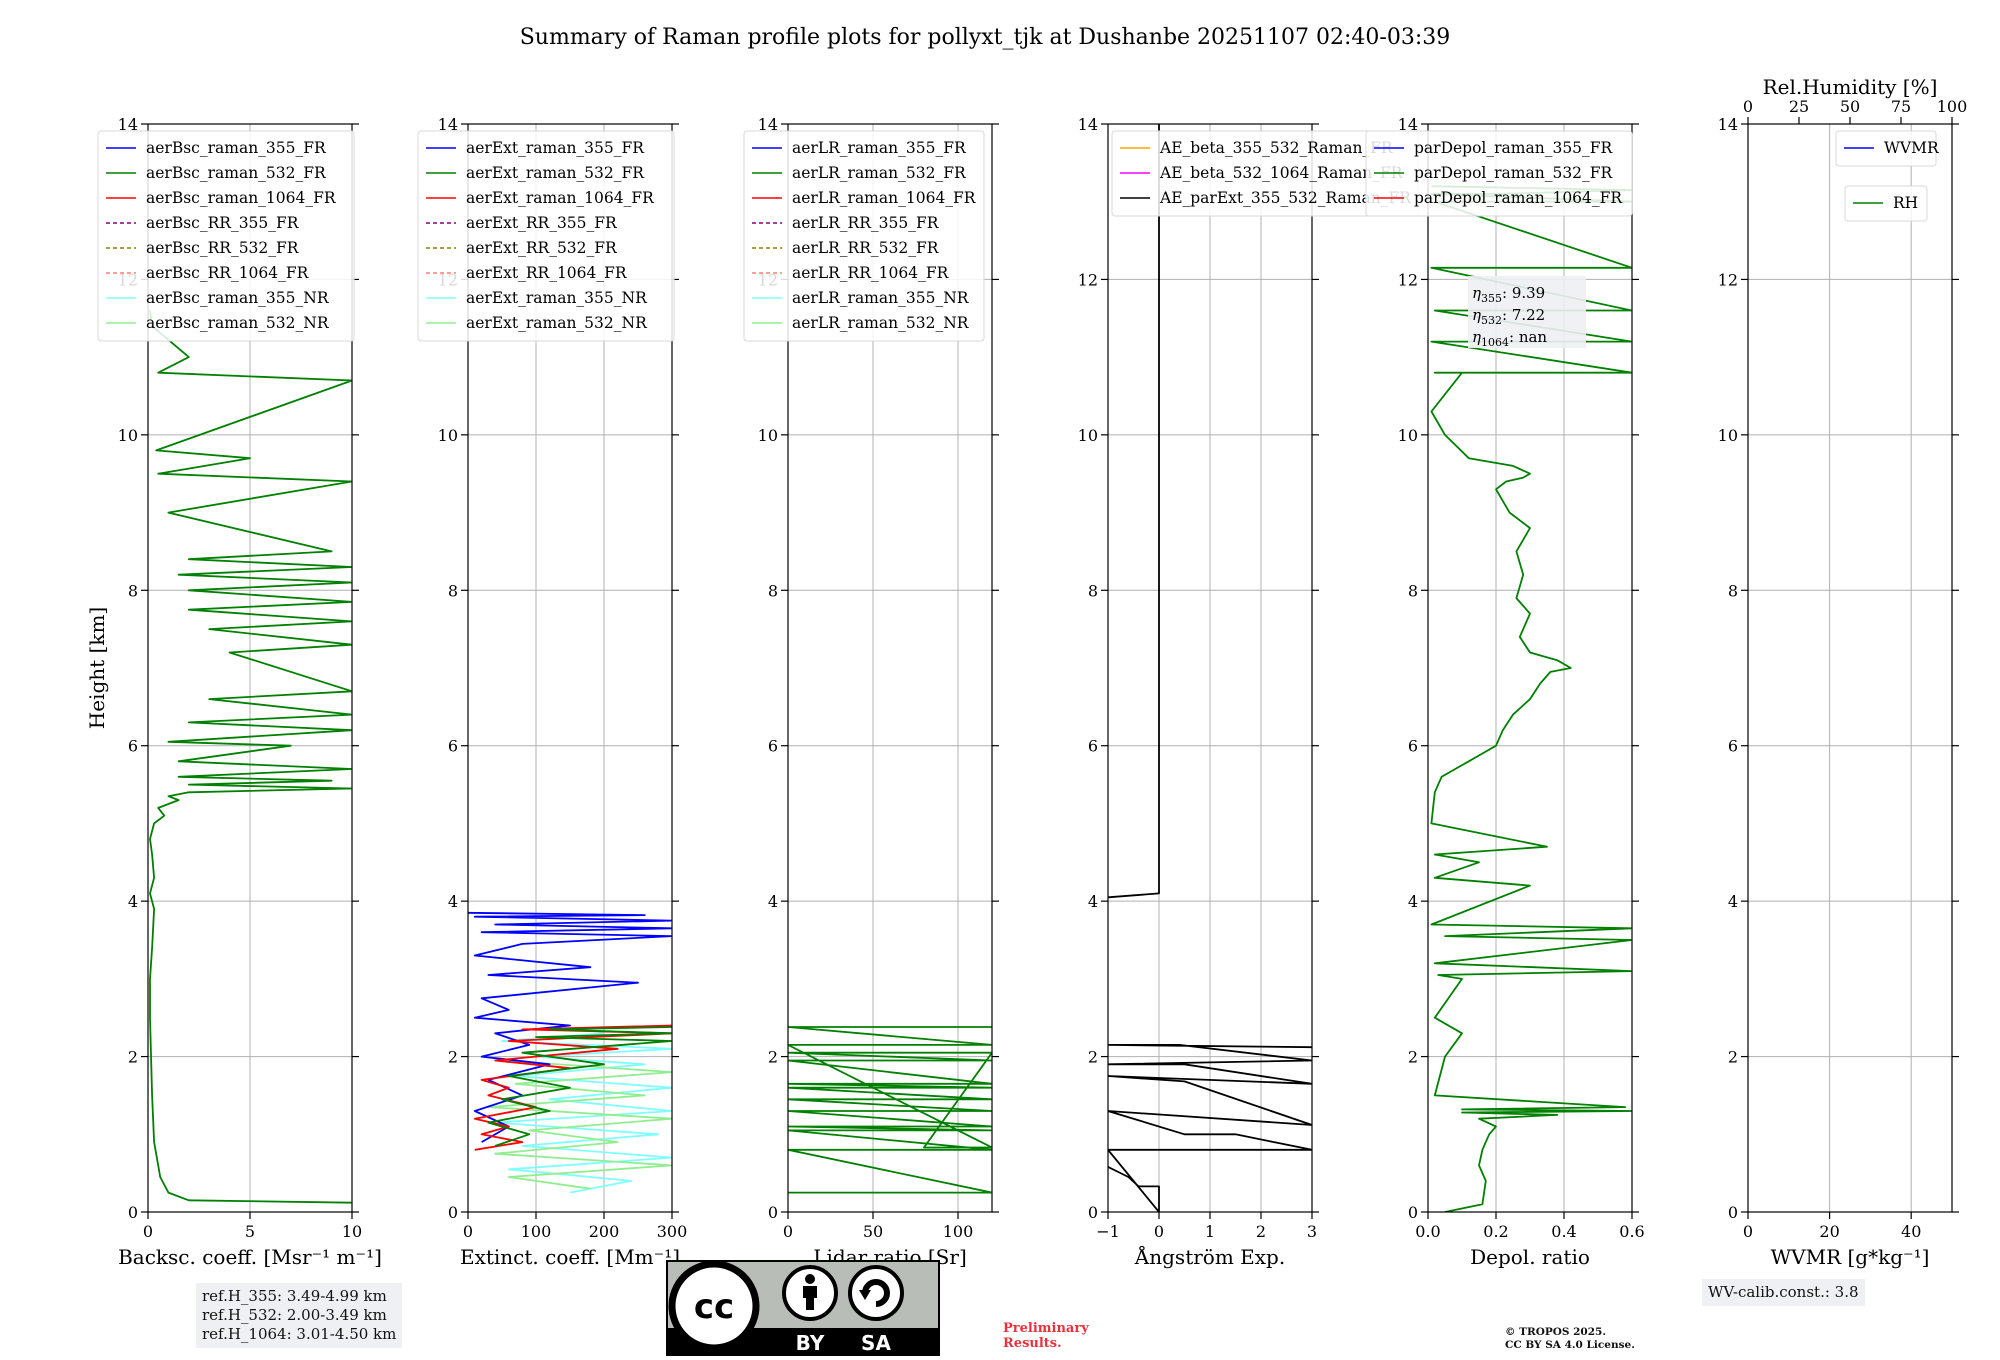  What do you see at coordinates (1783, 1292) in the screenshot?
I see `wv-calib-constant: WV-calib.const.: 3.8` at bounding box center [1783, 1292].